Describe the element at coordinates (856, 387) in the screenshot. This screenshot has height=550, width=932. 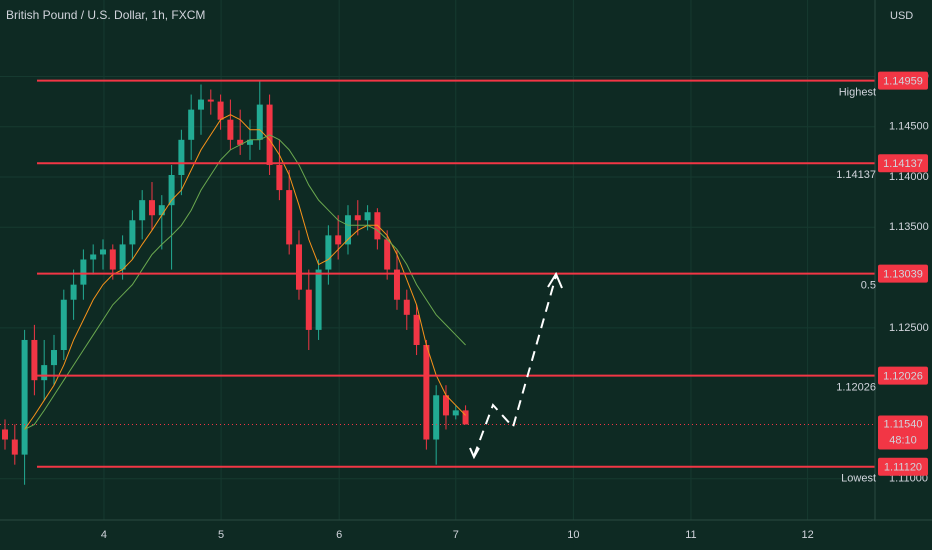
I see `level-name: 1.12026` at that location.